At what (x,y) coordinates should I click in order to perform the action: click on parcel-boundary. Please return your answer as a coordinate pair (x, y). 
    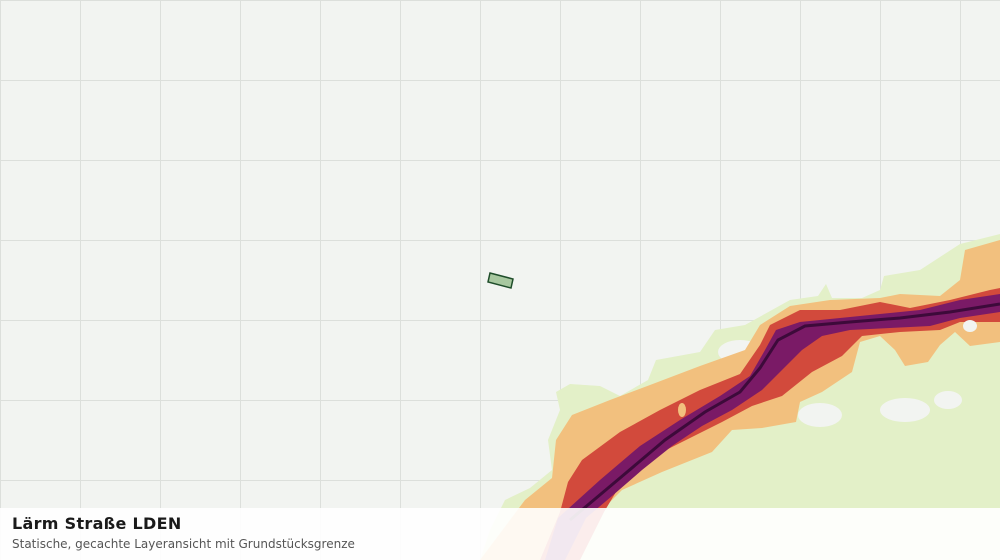
    Looking at the image, I should click on (500, 280).